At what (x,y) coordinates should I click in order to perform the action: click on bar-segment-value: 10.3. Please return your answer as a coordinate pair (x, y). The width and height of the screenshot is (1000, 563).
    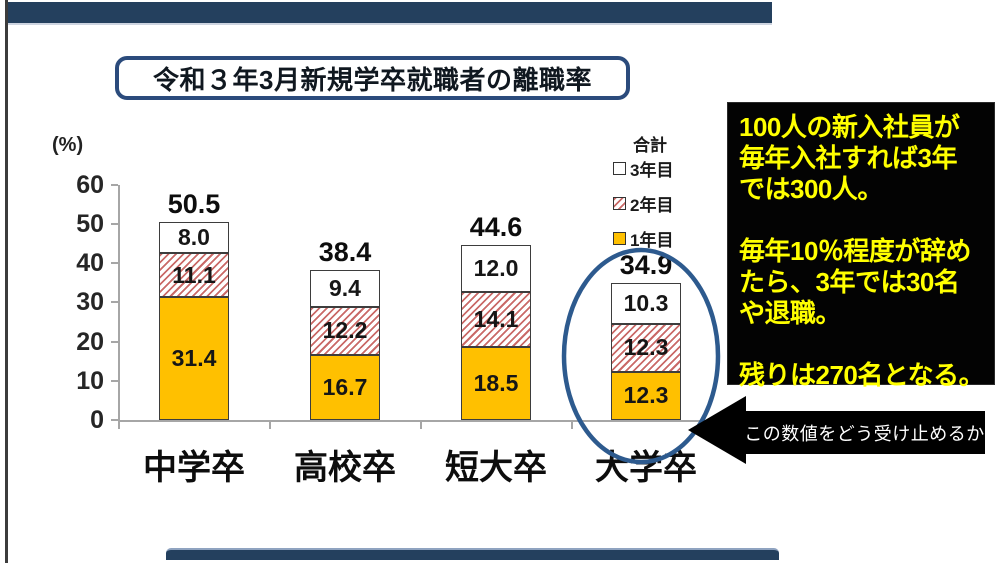
    Looking at the image, I should click on (646, 302).